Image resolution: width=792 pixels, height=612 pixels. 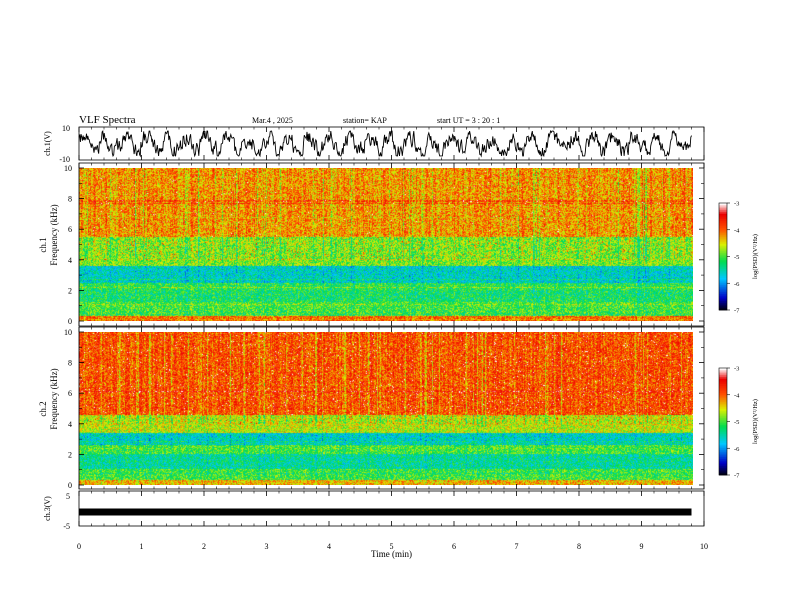 What do you see at coordinates (468, 120) in the screenshot?
I see `start-ut-label: start UT = 3 : 20 : 1` at bounding box center [468, 120].